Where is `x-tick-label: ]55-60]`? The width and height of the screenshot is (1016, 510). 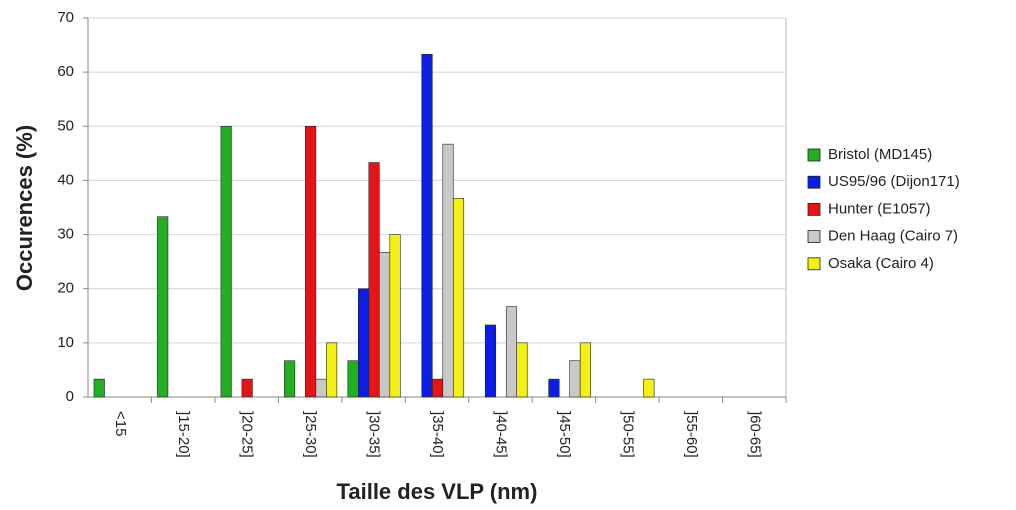
x-tick-label: ]55-60] is located at coordinates (691, 434).